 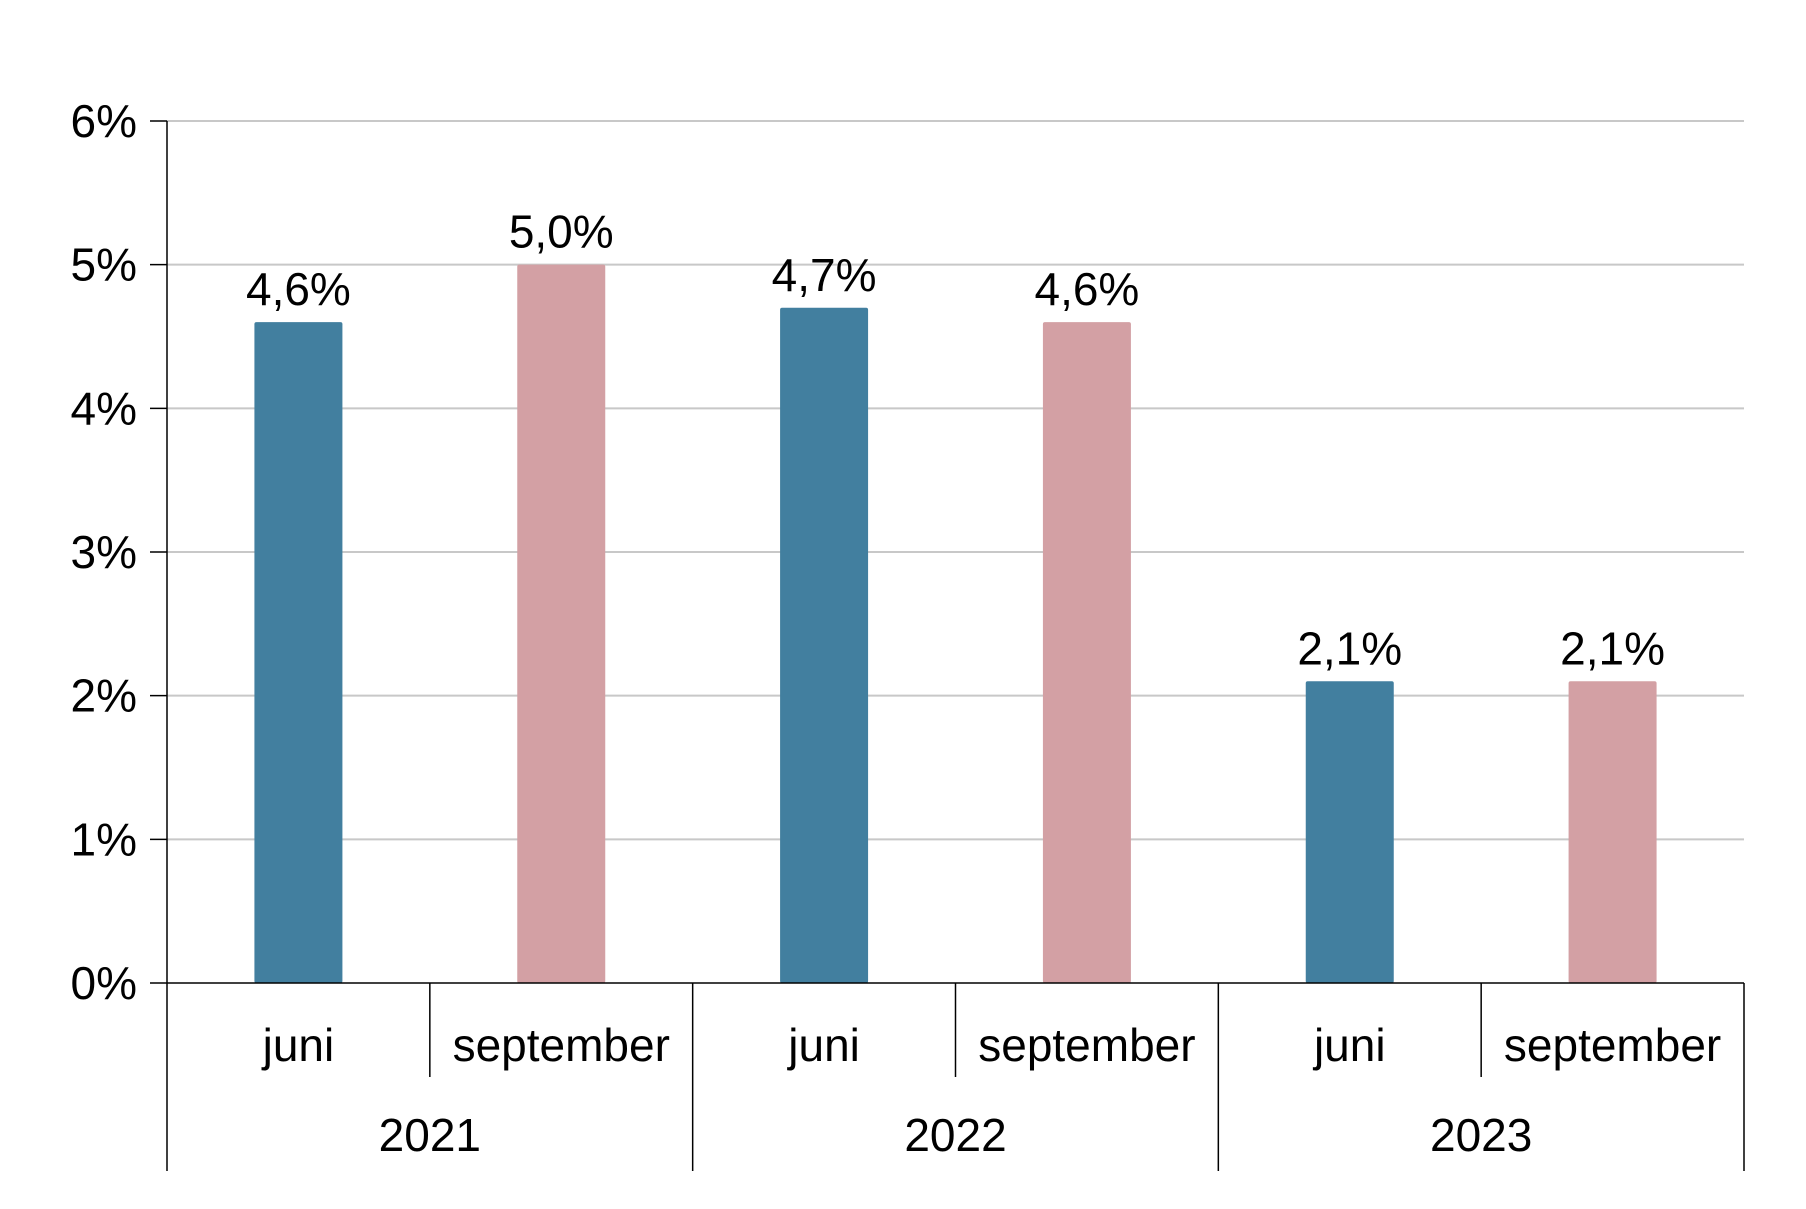 What do you see at coordinates (1349, 832) in the screenshot?
I see `bar-2023-juni` at bounding box center [1349, 832].